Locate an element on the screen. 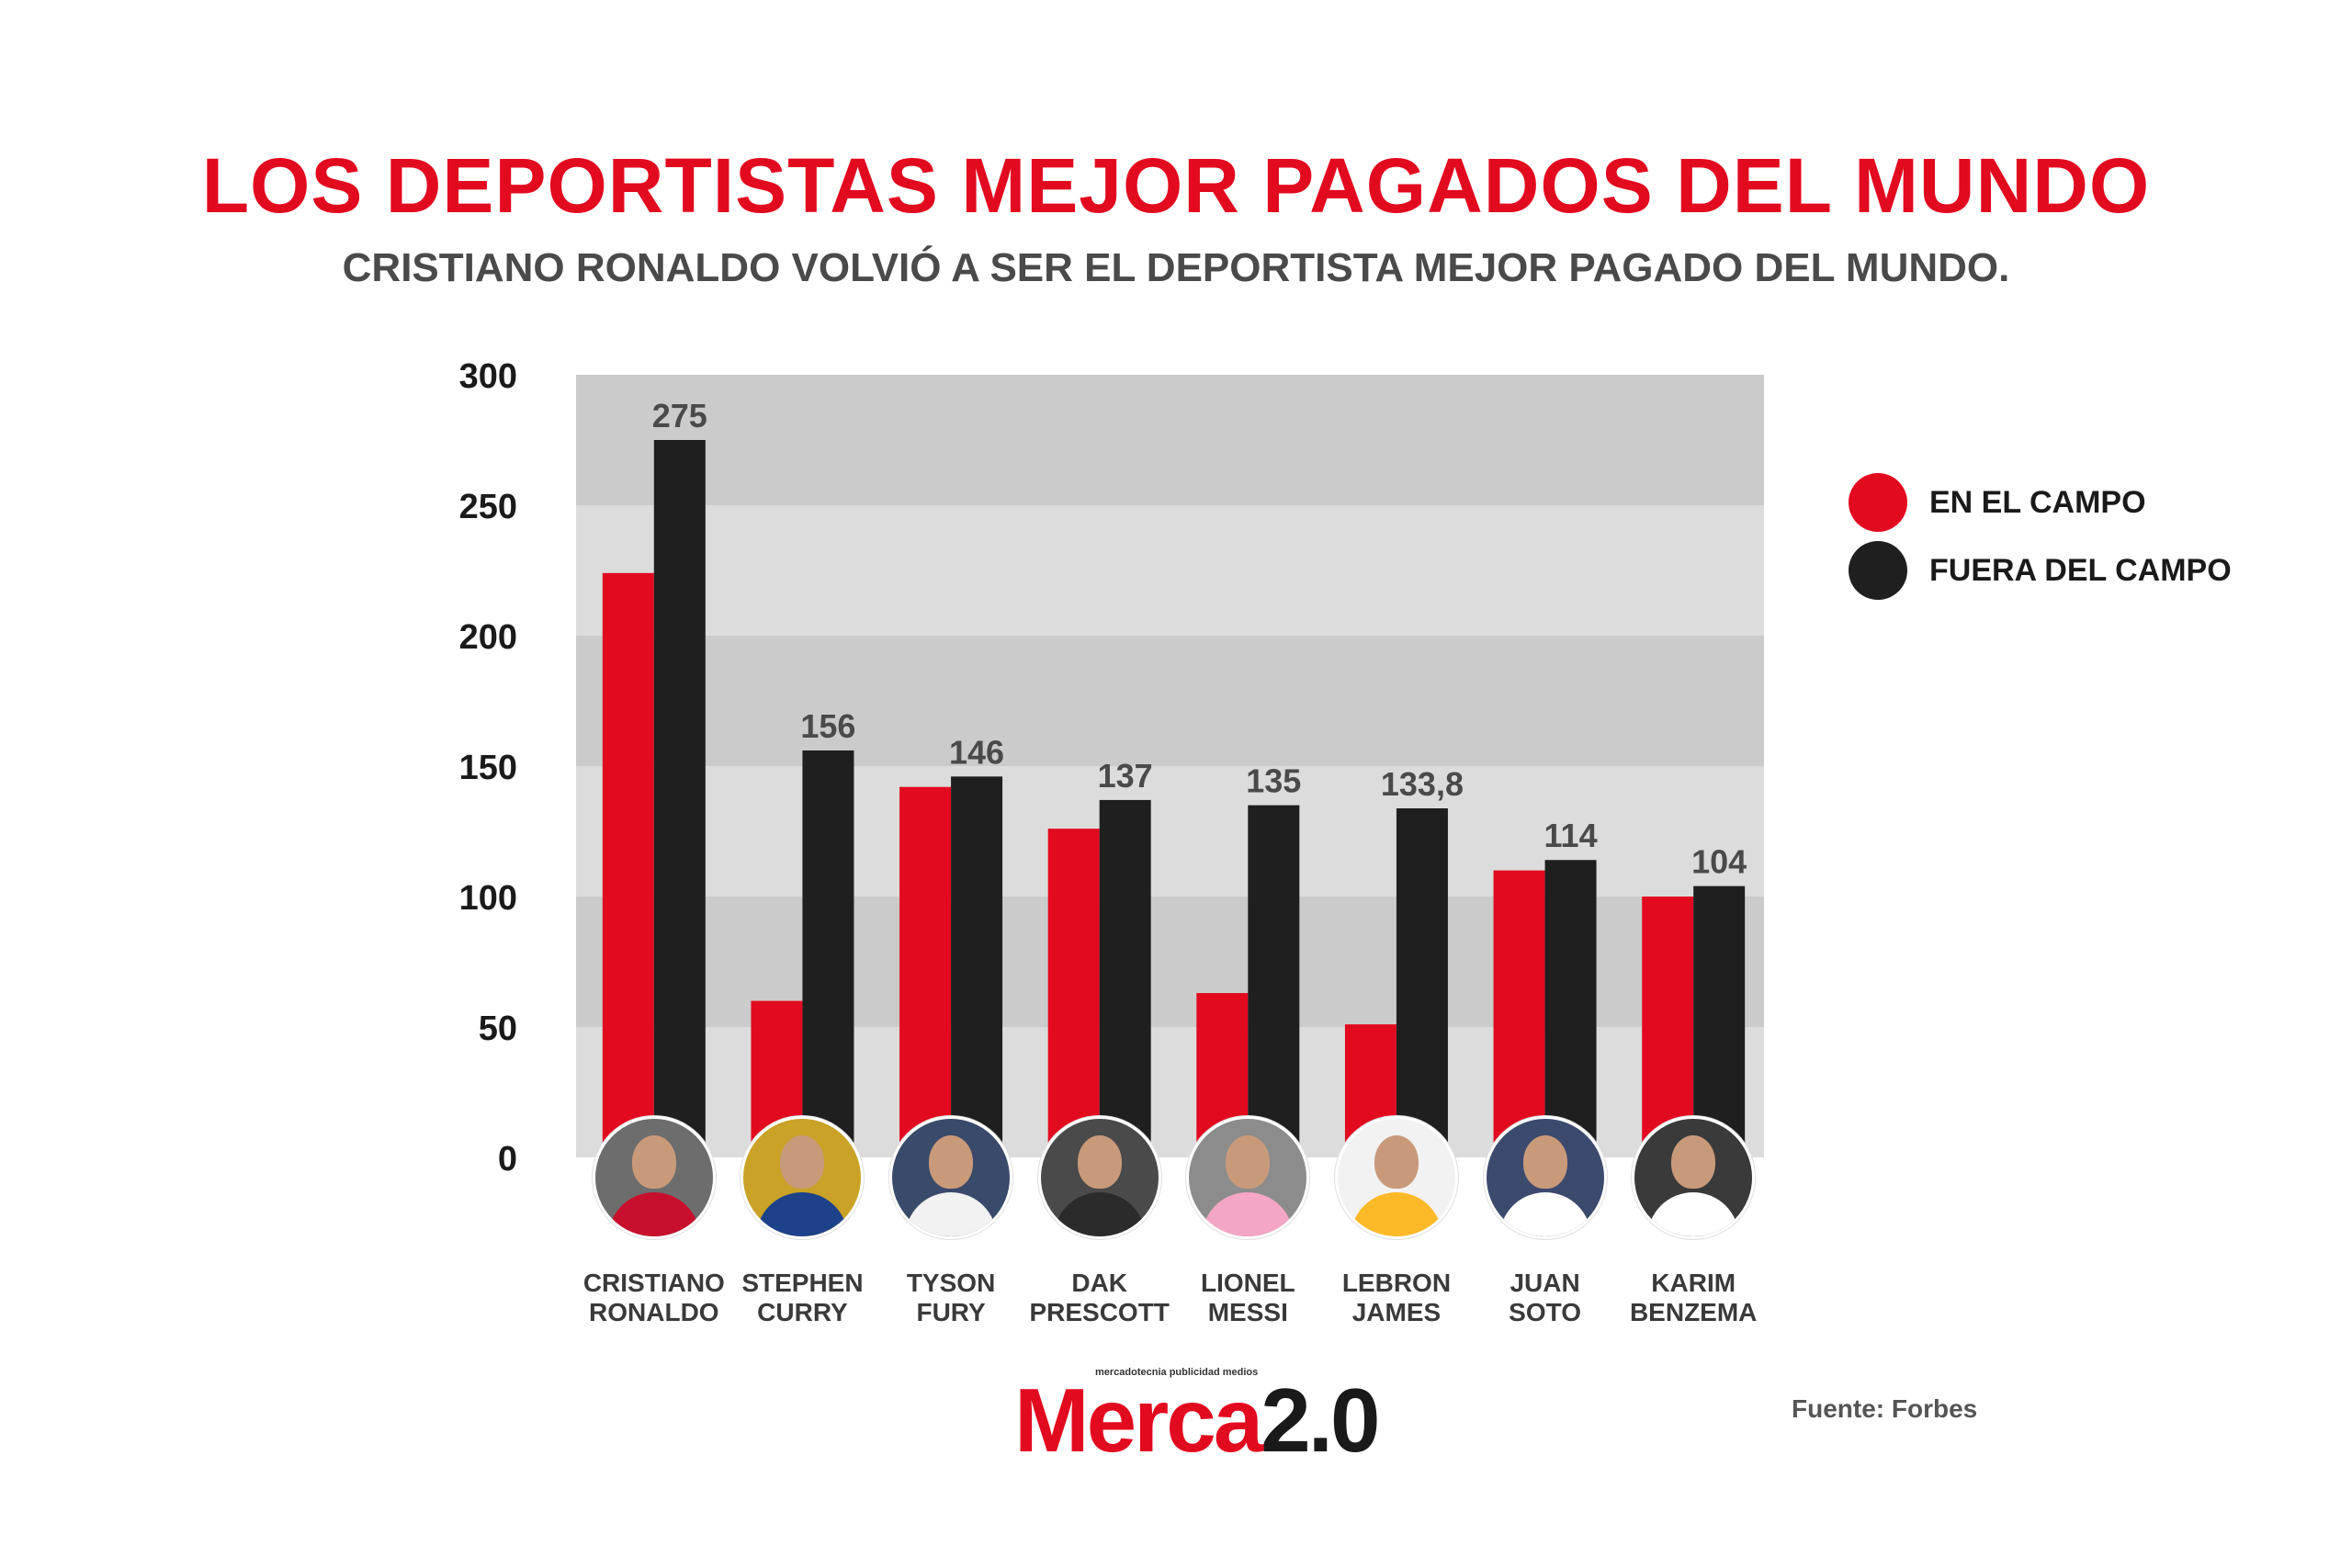  data-label: 146 is located at coordinates (976, 752).